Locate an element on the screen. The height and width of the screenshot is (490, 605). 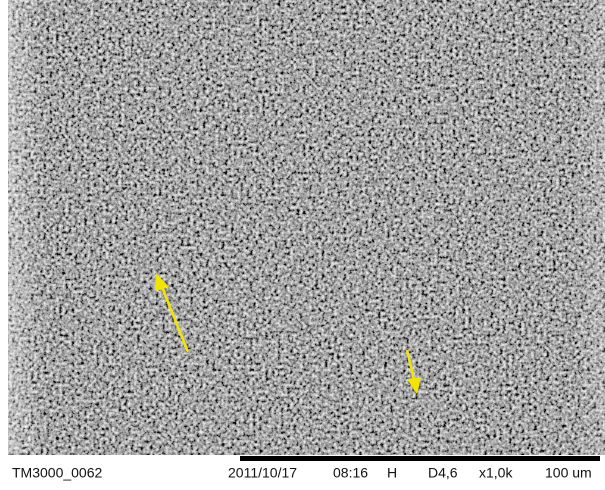
magnification: x1,0k is located at coordinates (496, 473).